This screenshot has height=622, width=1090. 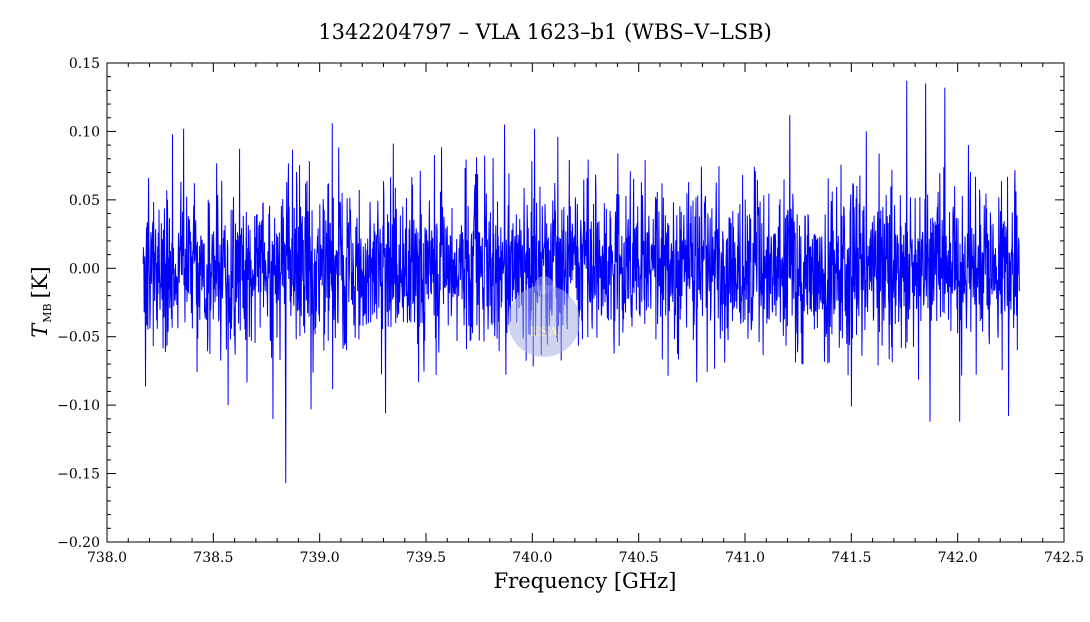 What do you see at coordinates (958, 558) in the screenshot?
I see `x-tick-label: 742.0` at bounding box center [958, 558].